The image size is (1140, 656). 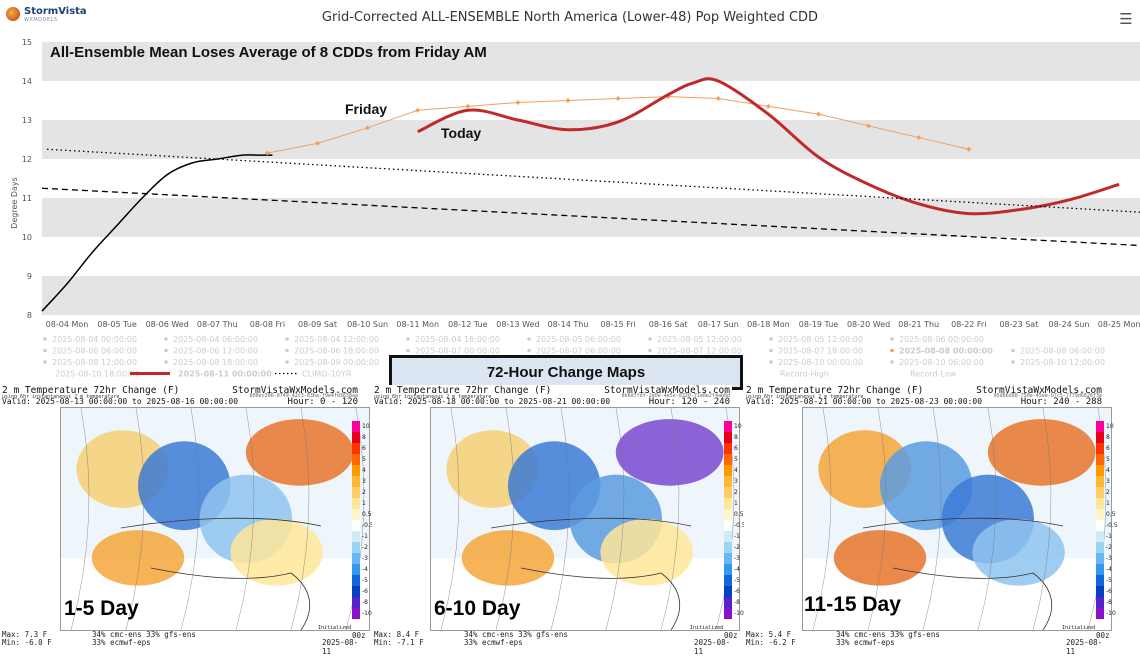 I want to click on legend-item: 2025-08-08 06:00:00, so click(x=1058, y=351).